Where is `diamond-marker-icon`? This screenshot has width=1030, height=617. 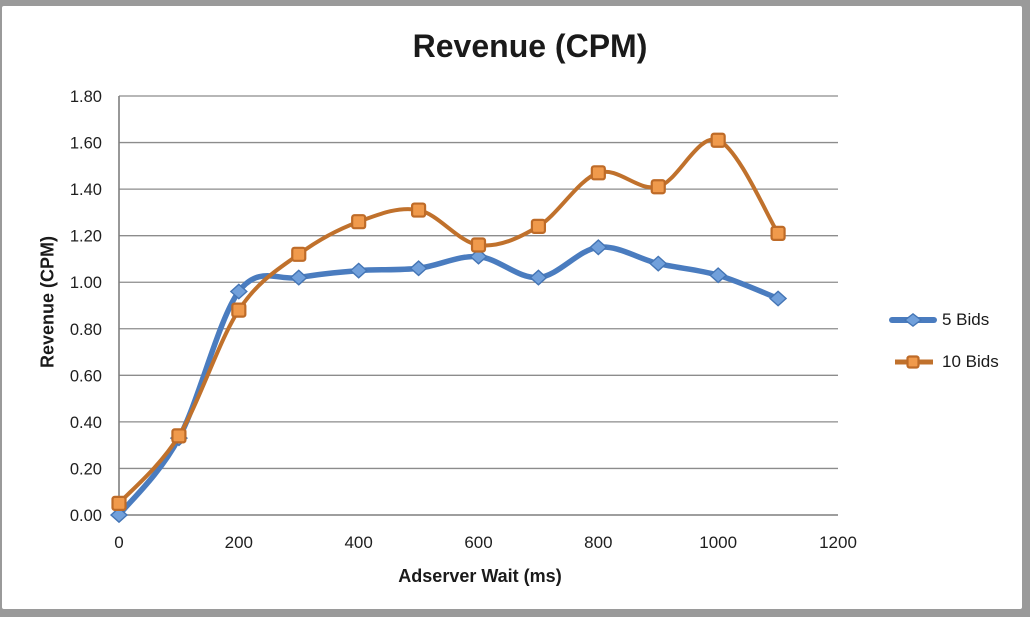 diamond-marker-icon is located at coordinates (913, 320).